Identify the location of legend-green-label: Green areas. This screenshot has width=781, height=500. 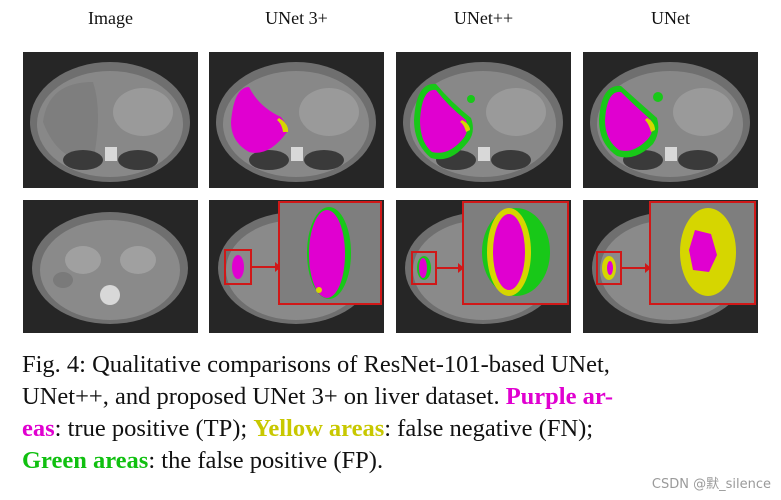
(85, 460).